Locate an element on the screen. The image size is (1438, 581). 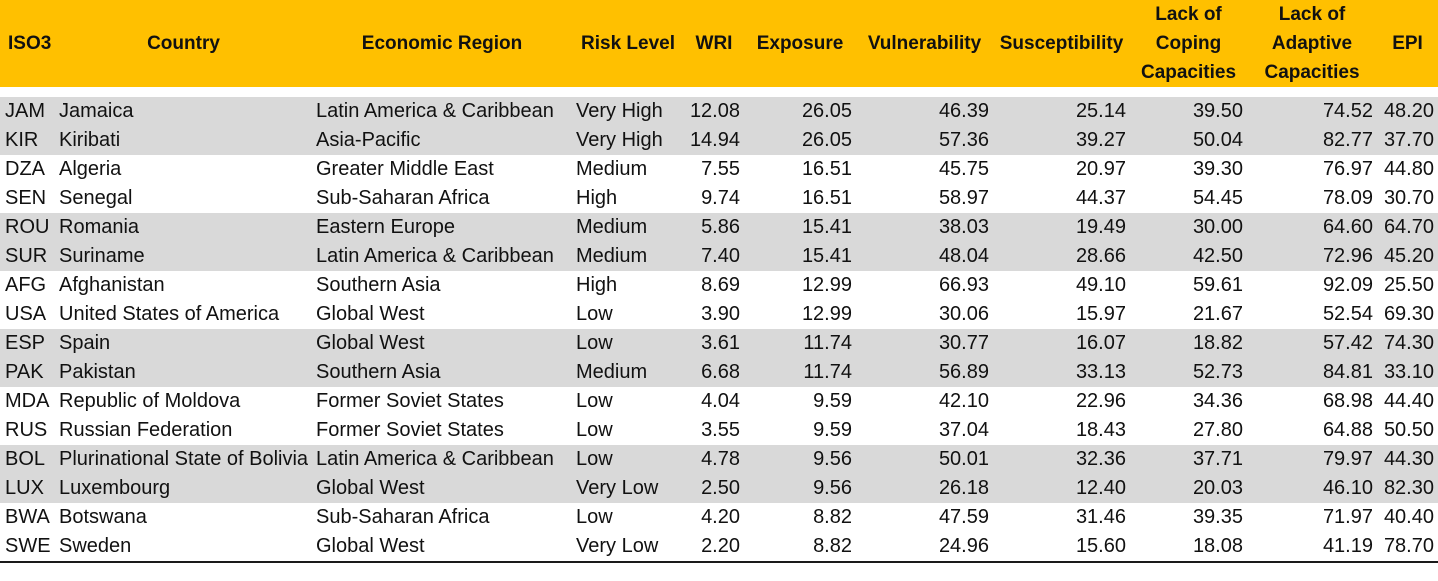
cell-exposure: 9.59 is located at coordinates (832, 401).